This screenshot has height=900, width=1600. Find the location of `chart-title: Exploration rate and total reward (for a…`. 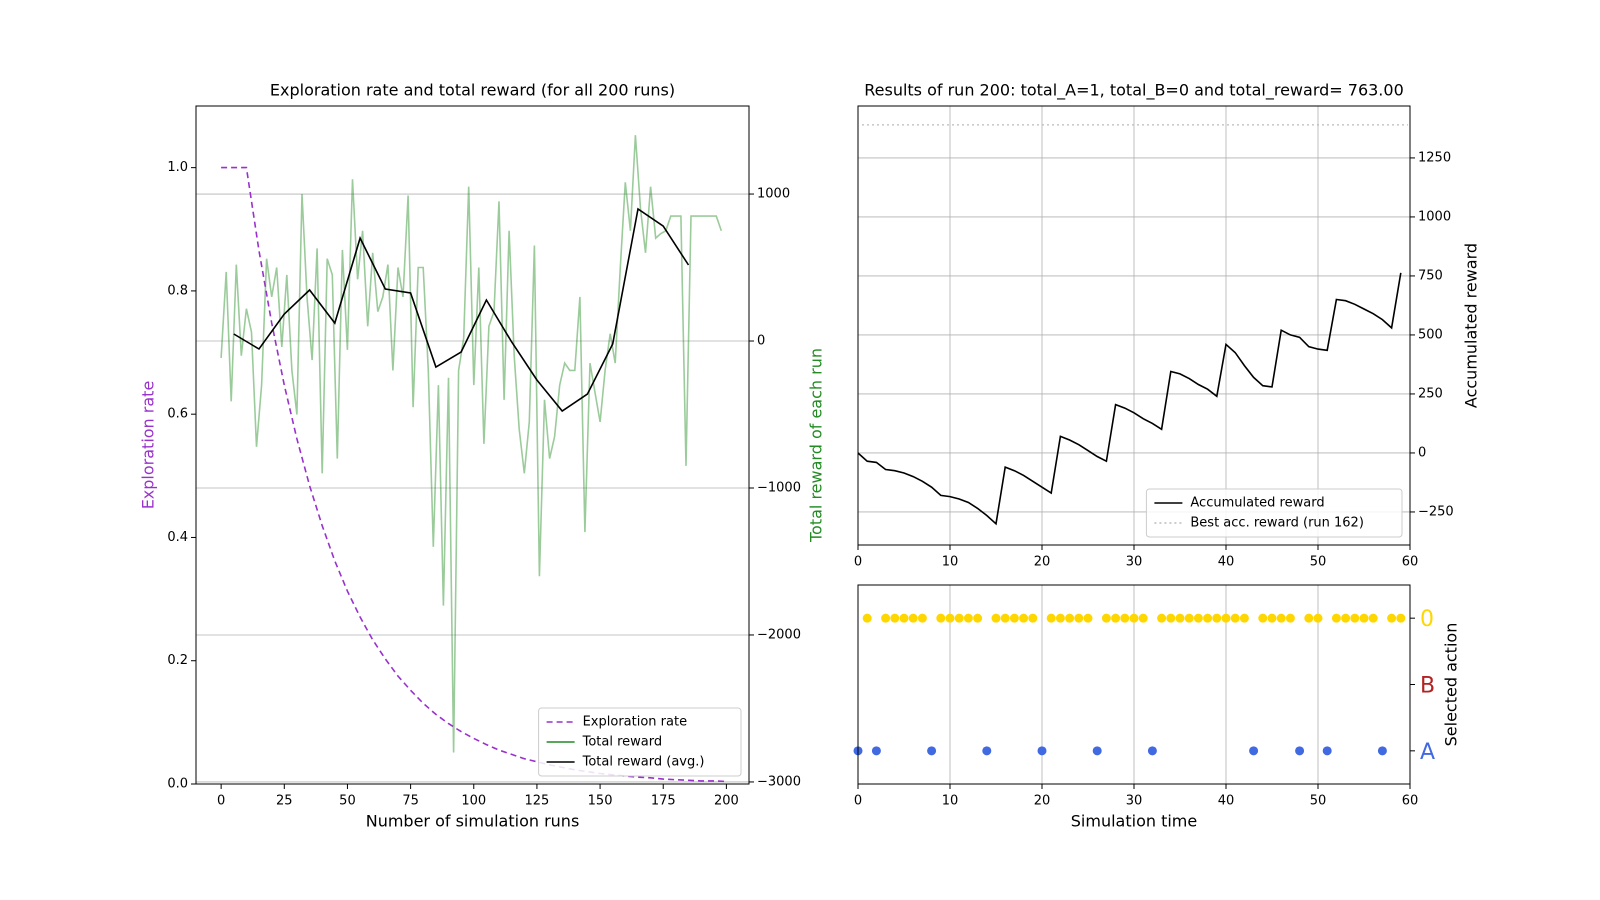

chart-title: Exploration rate and total reward (for a… is located at coordinates (472, 90).